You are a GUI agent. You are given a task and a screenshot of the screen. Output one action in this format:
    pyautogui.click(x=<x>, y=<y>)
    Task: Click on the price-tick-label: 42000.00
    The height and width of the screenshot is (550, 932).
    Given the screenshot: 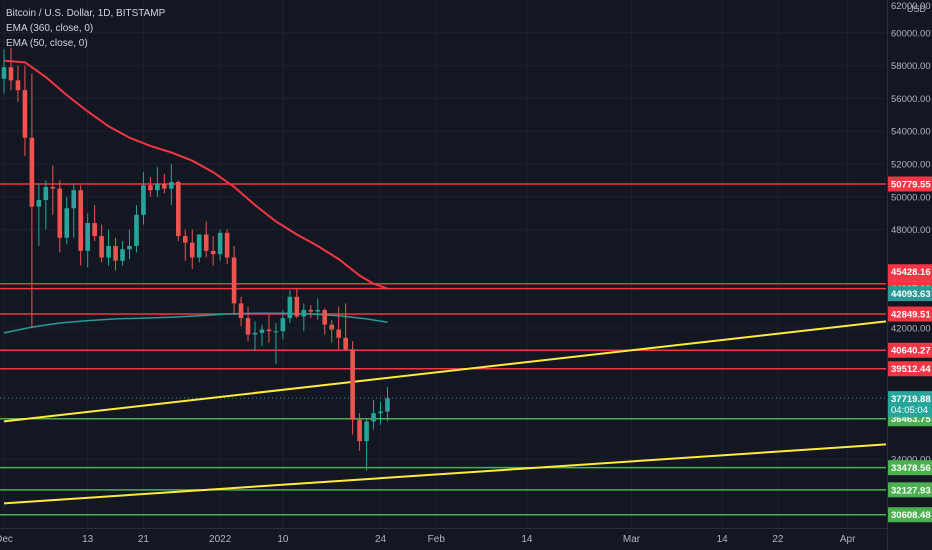 What is the action you would take?
    pyautogui.click(x=911, y=328)
    